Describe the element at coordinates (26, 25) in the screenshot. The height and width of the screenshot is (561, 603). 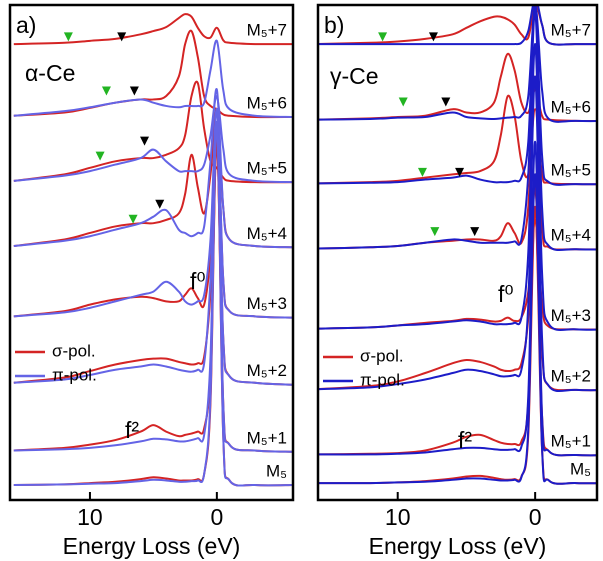
I see `panel-label: a)` at that location.